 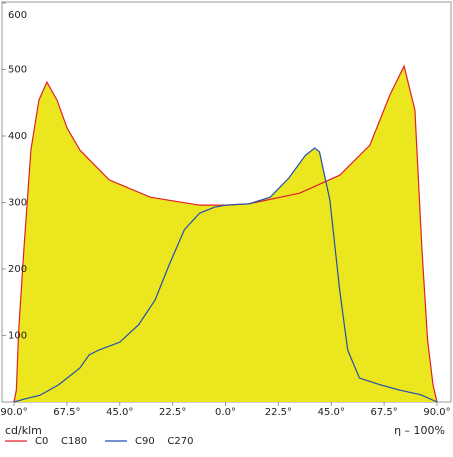 What do you see at coordinates (17, 15) in the screenshot?
I see `y-tick-label: 600` at bounding box center [17, 15].